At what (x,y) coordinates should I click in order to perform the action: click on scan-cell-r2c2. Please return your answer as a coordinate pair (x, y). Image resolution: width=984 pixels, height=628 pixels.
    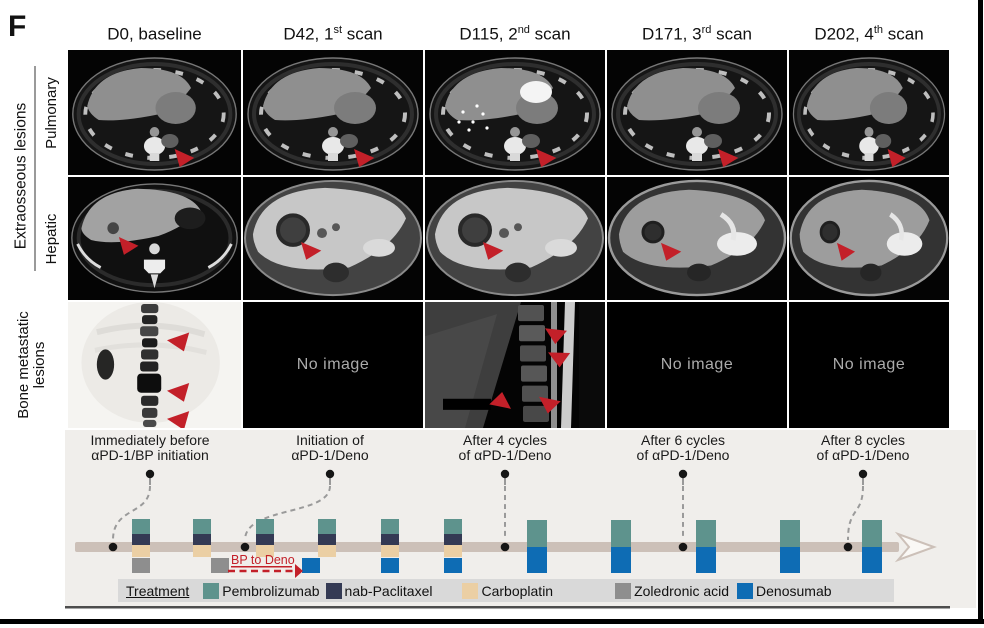
    Looking at the image, I should click on (515, 365).